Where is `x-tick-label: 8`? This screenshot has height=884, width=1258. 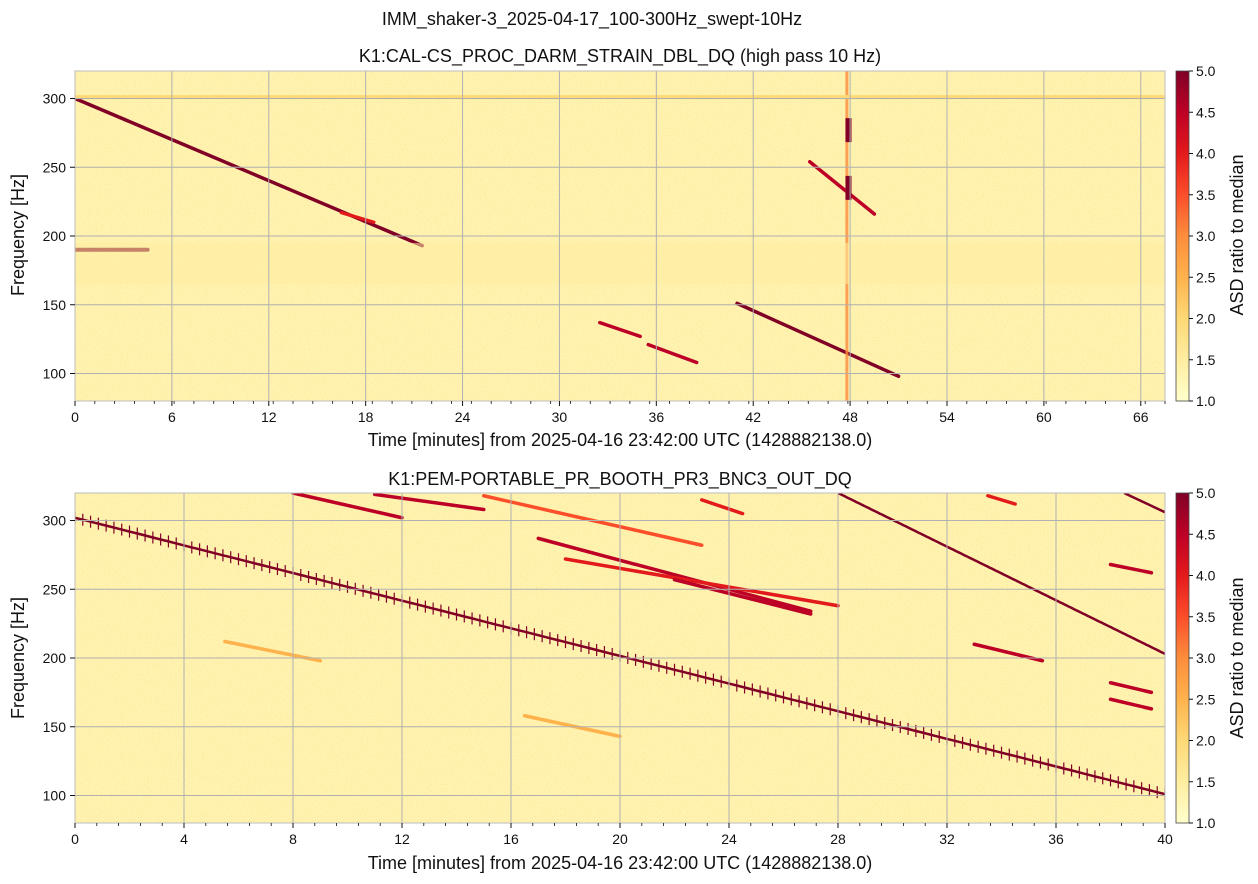 x-tick-label: 8 is located at coordinates (293, 839).